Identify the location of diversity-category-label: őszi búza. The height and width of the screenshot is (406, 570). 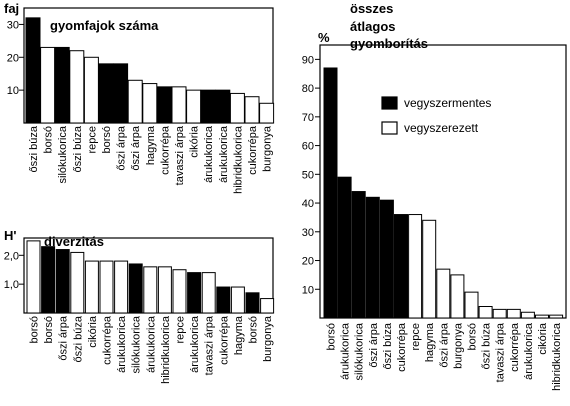
(78, 338).